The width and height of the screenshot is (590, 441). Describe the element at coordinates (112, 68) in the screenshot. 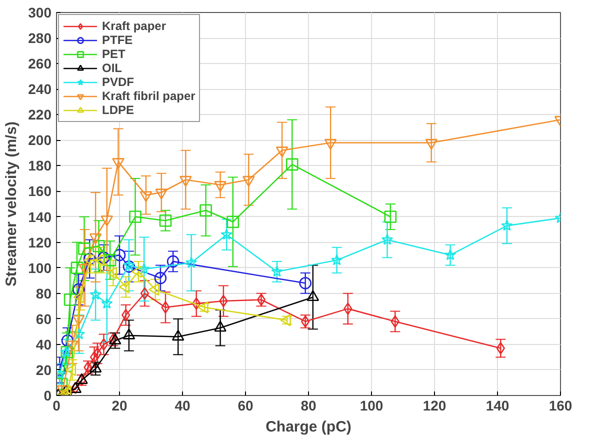

I see `legend-label: OIL` at that location.